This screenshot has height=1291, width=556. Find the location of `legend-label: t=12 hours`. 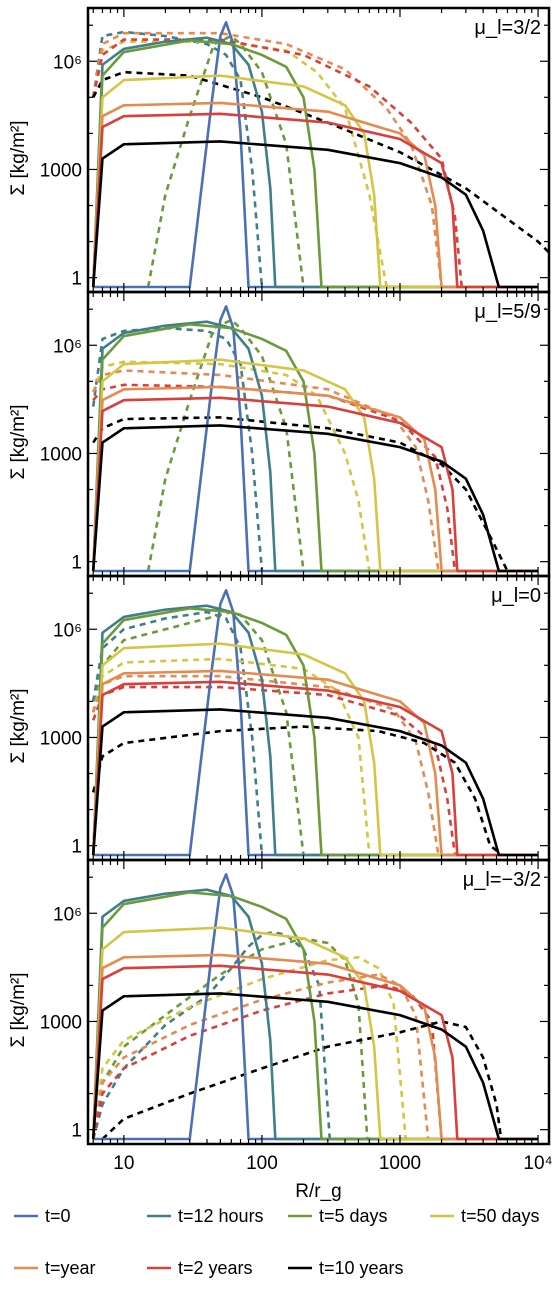

legend-label: t=12 hours is located at coordinates (221, 1216).